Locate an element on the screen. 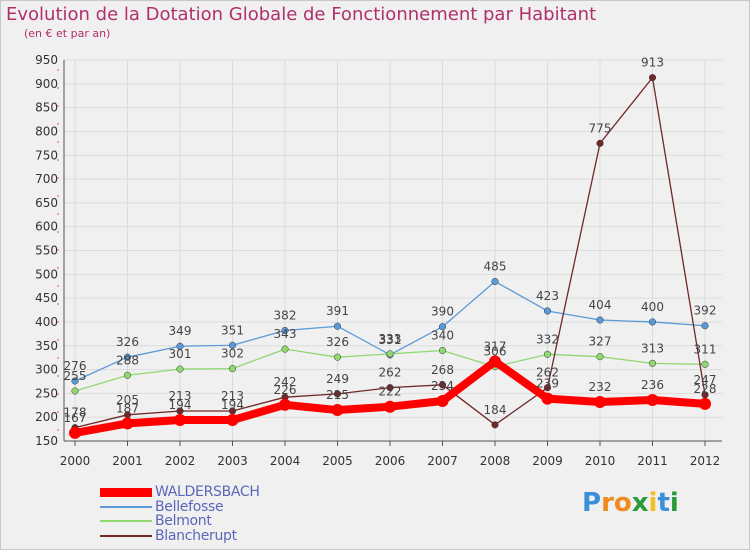 This screenshot has height=550, width=750. data-label: 327 is located at coordinates (600, 342).